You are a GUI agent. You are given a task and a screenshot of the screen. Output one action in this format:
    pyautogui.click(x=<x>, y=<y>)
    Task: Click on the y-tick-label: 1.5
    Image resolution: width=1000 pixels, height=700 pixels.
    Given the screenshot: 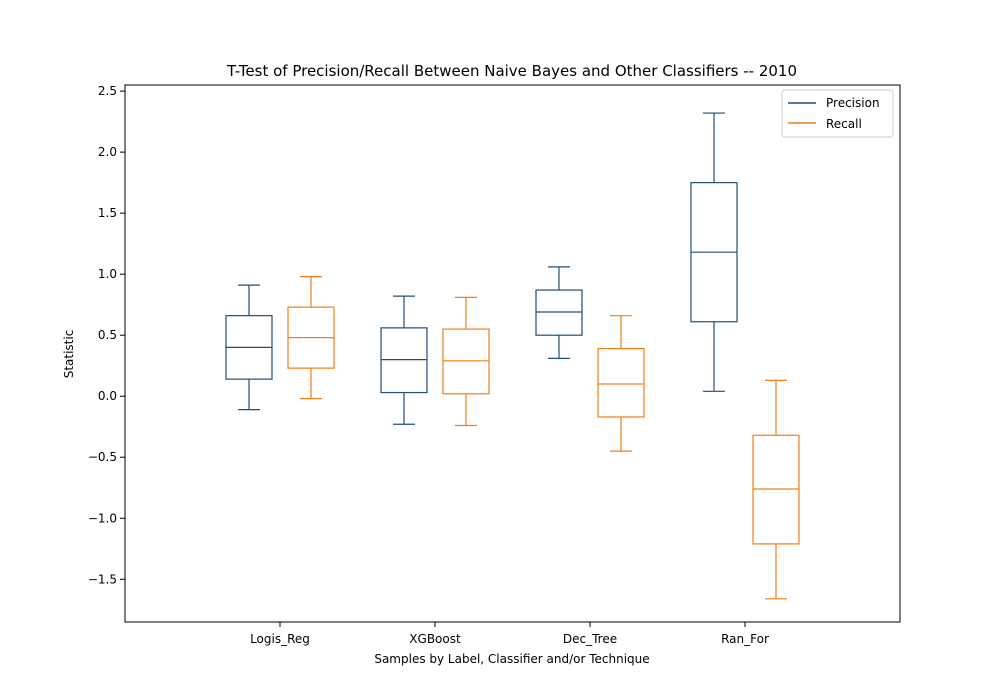 What is the action you would take?
    pyautogui.click(x=107, y=213)
    